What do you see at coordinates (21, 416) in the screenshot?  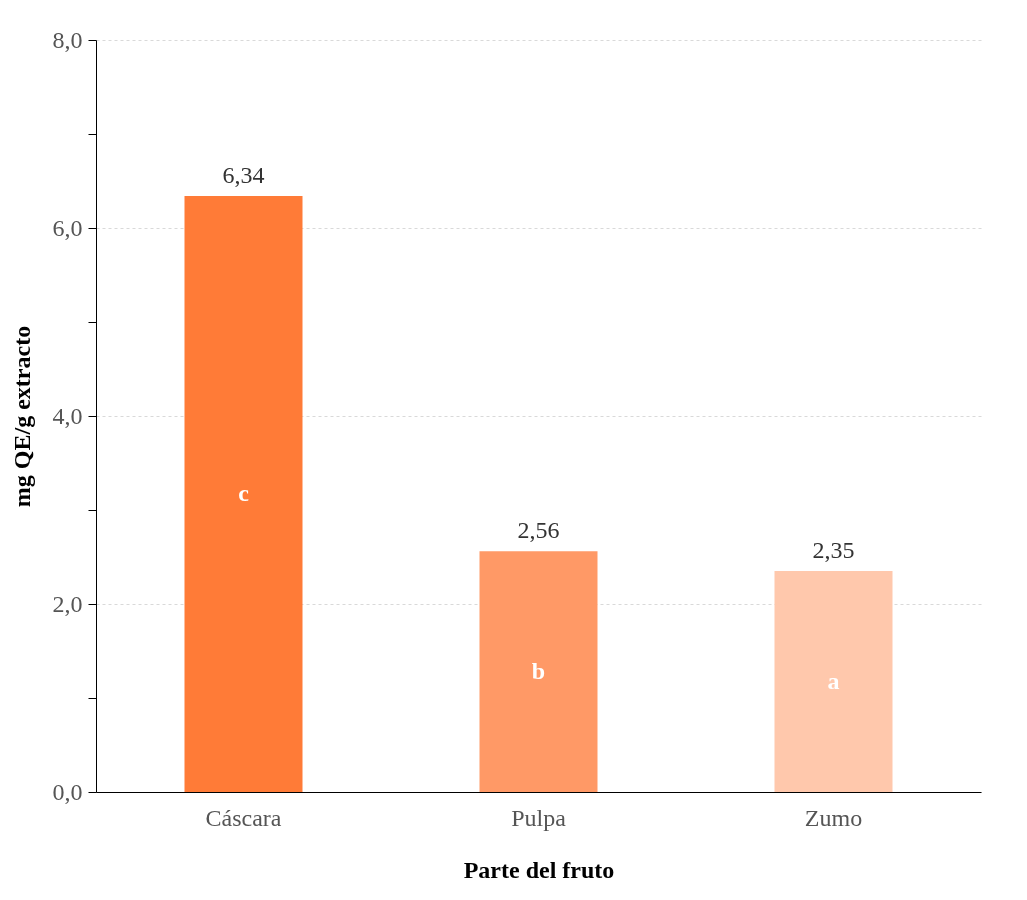 I see `y-axis-title: mg QE/g extracto` at bounding box center [21, 416].